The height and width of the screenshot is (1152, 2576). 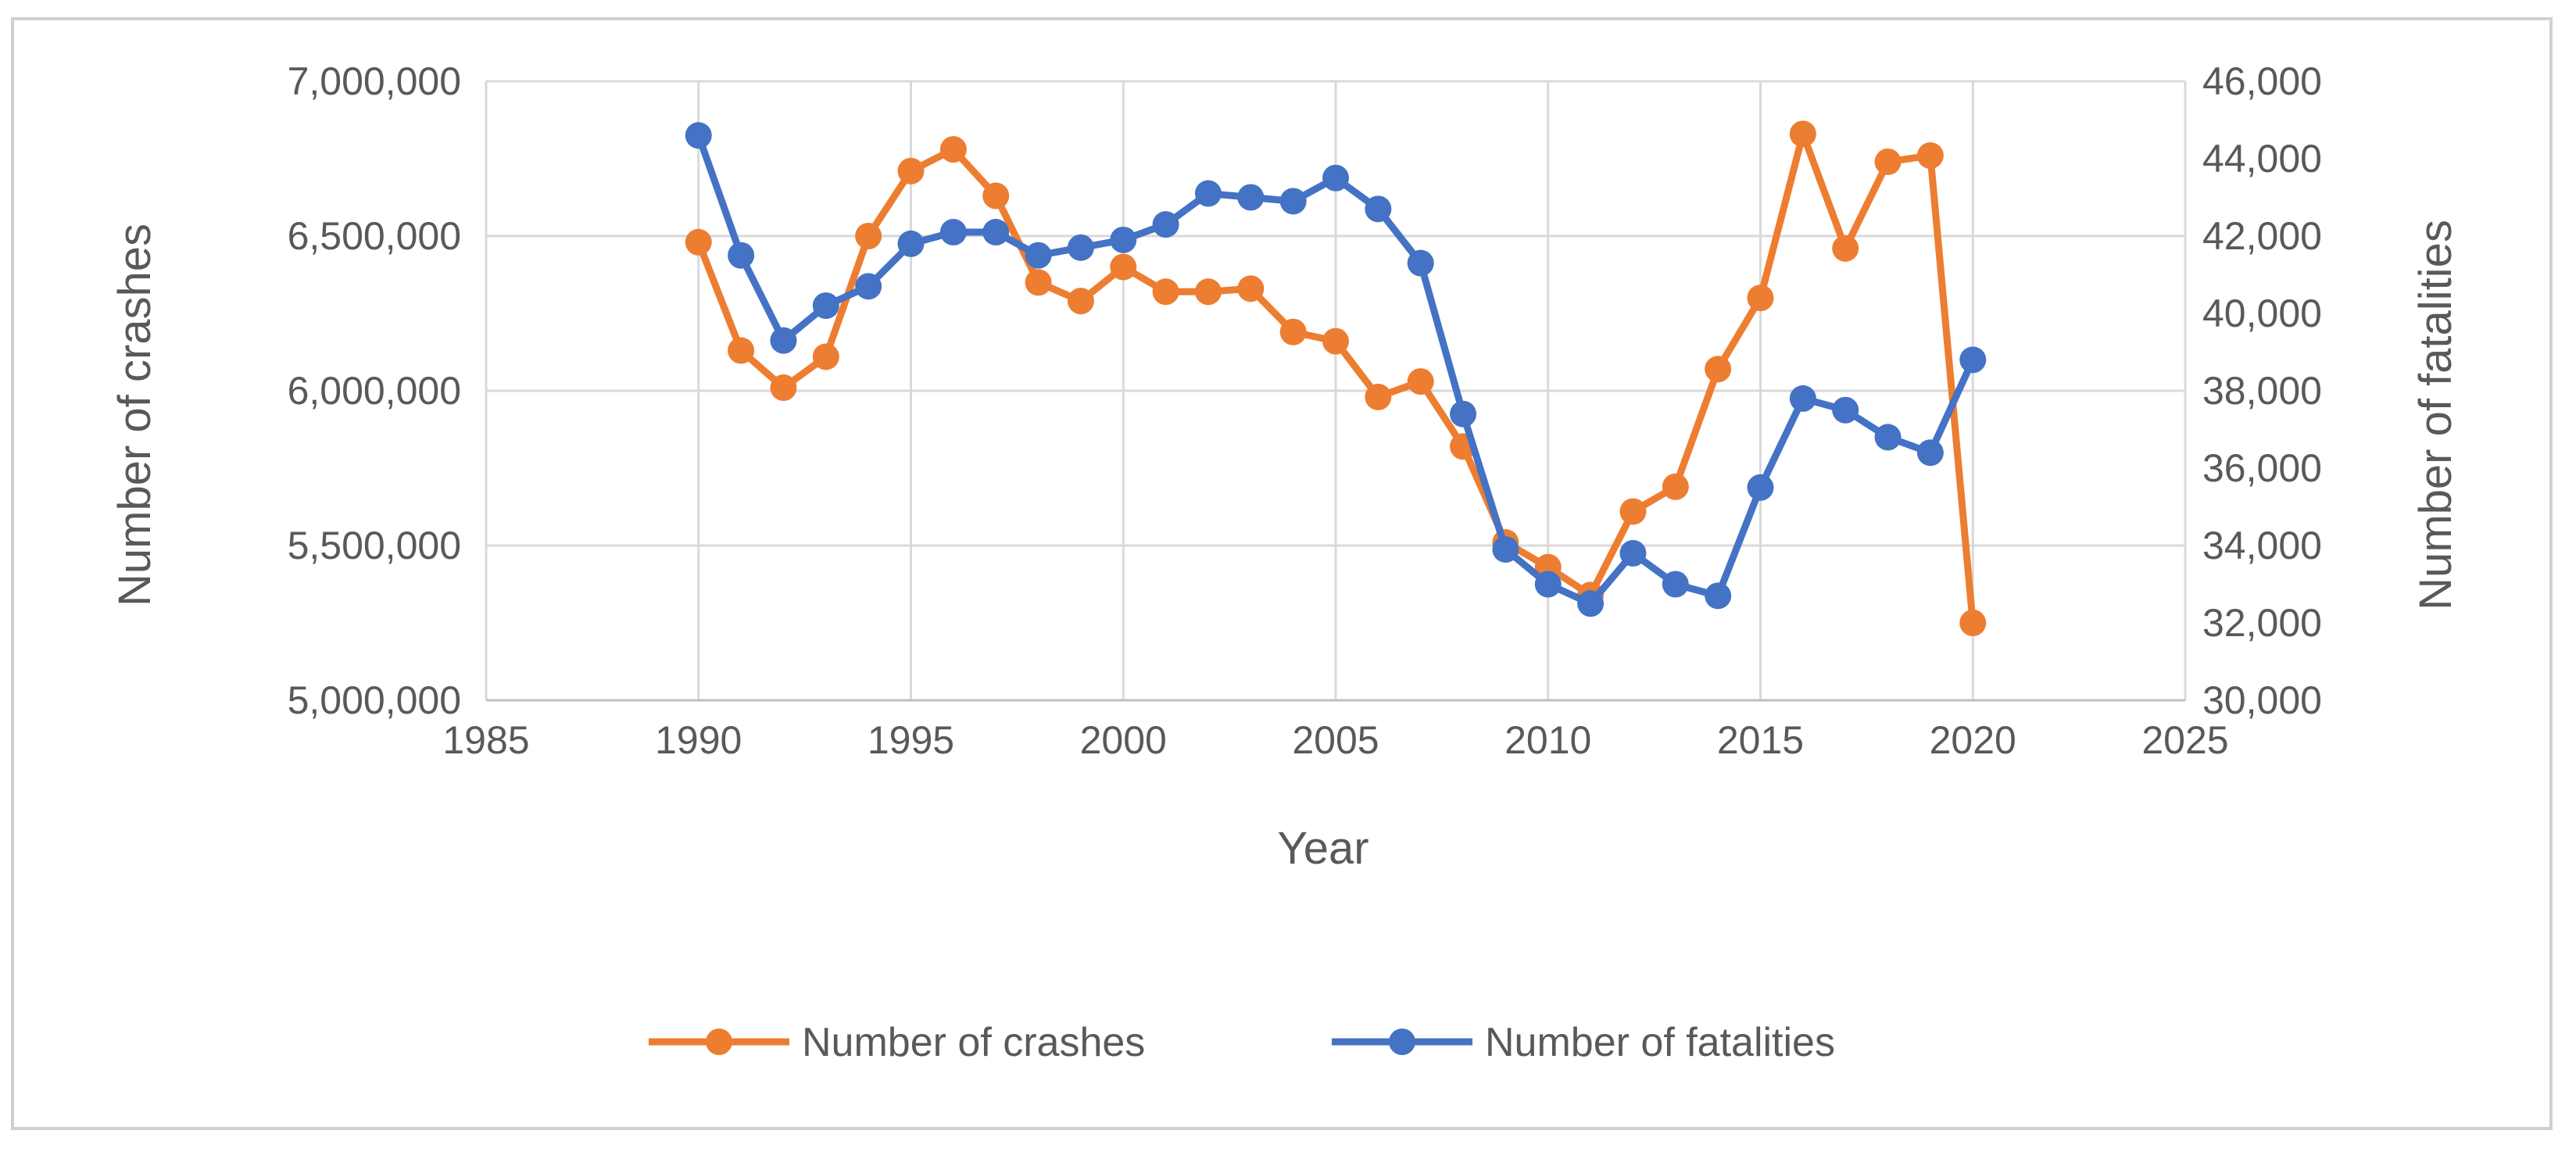 What do you see at coordinates (2262, 159) in the screenshot?
I see `right-y-tick-label: 44,000` at bounding box center [2262, 159].